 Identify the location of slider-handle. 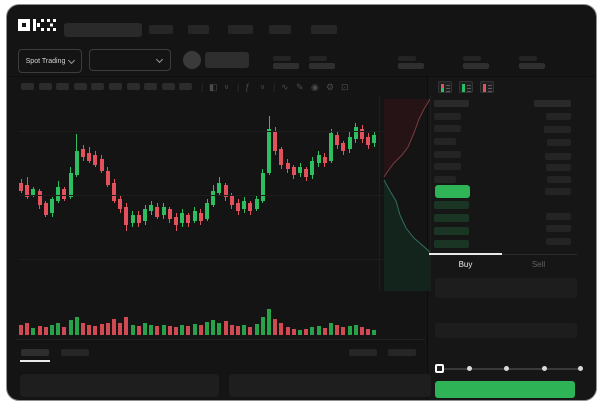
(439, 368).